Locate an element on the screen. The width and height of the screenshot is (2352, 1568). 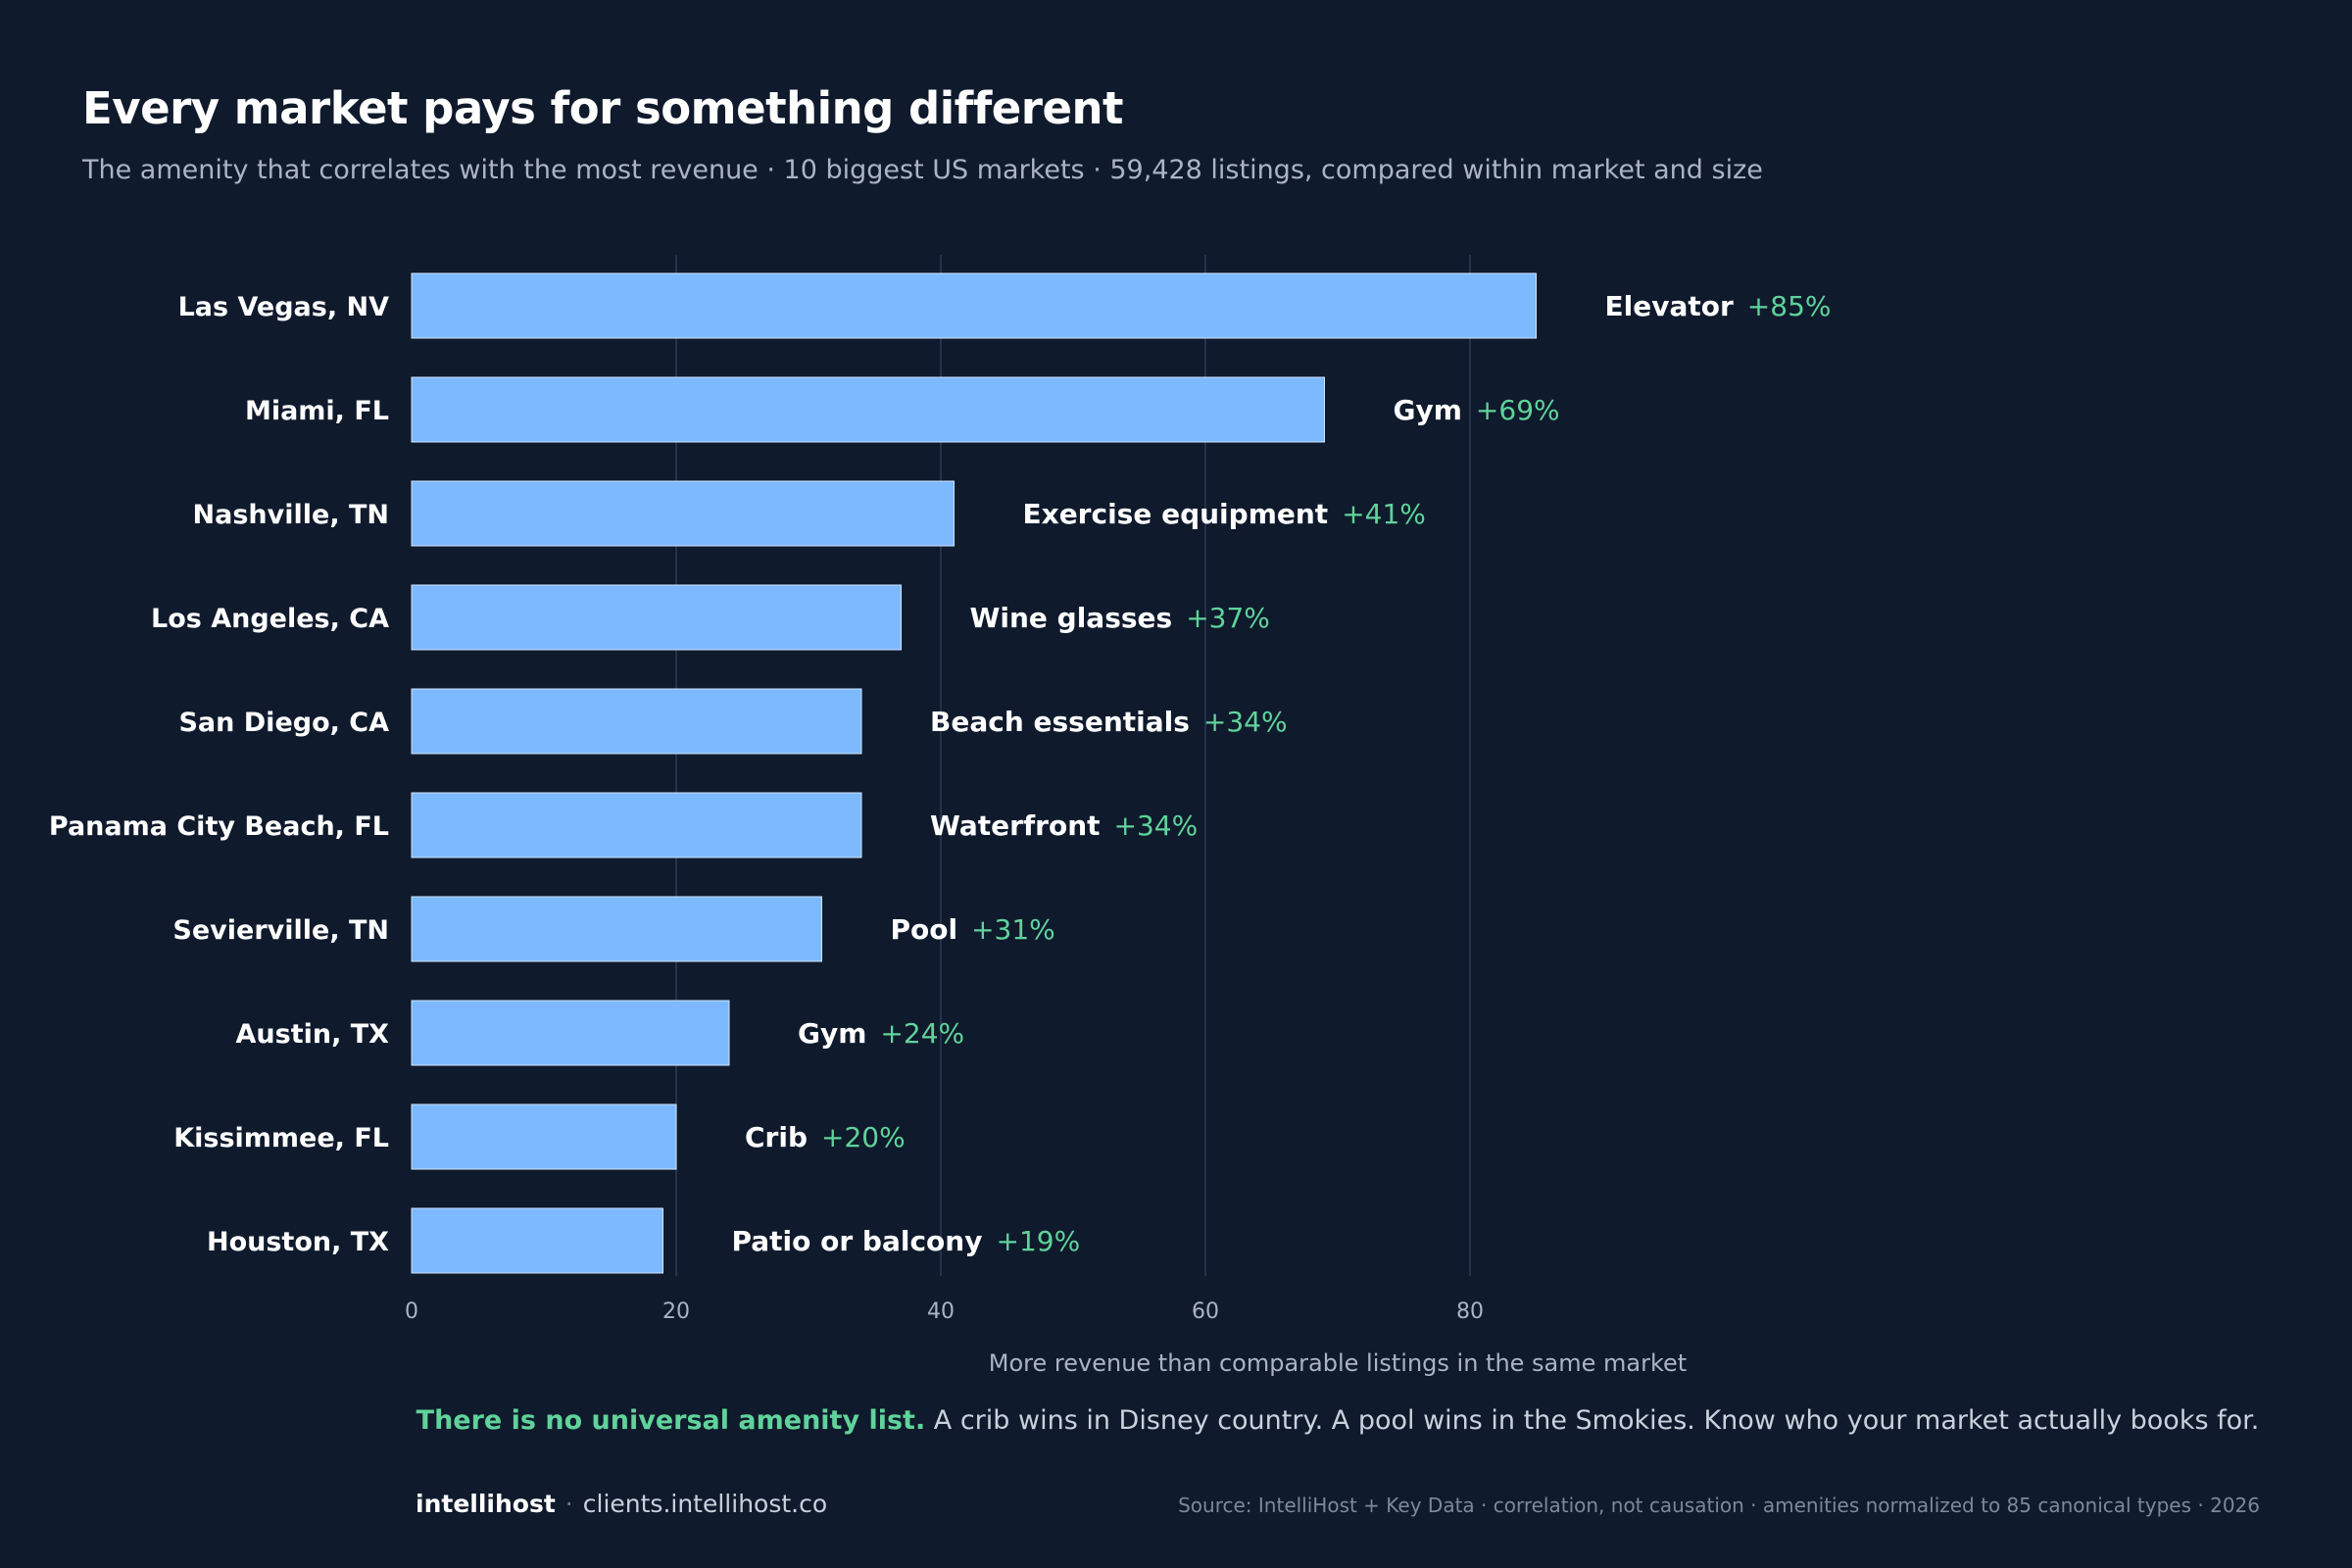
category-label: Austin, TX is located at coordinates (313, 1034).